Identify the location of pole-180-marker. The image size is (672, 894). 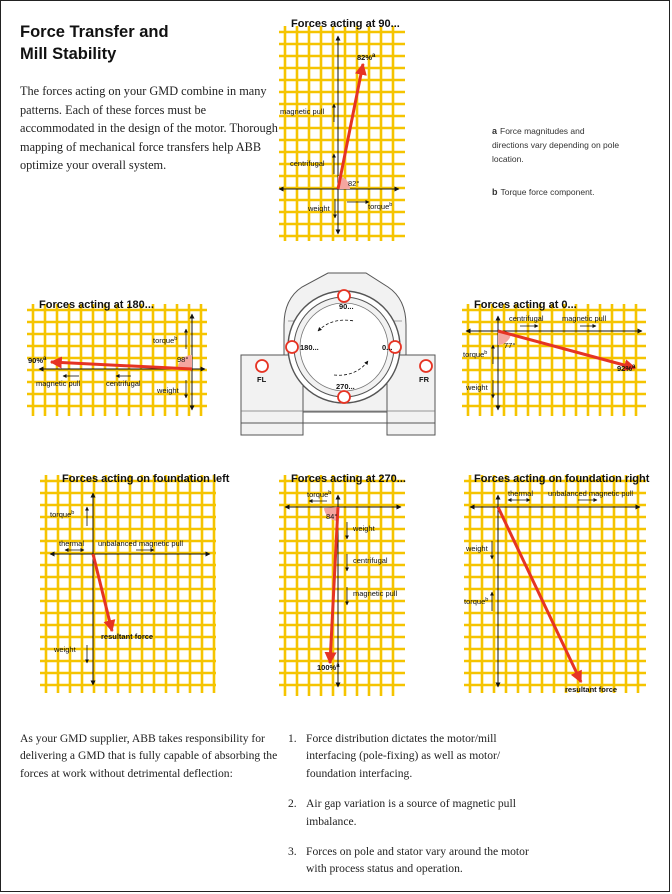
(292, 347).